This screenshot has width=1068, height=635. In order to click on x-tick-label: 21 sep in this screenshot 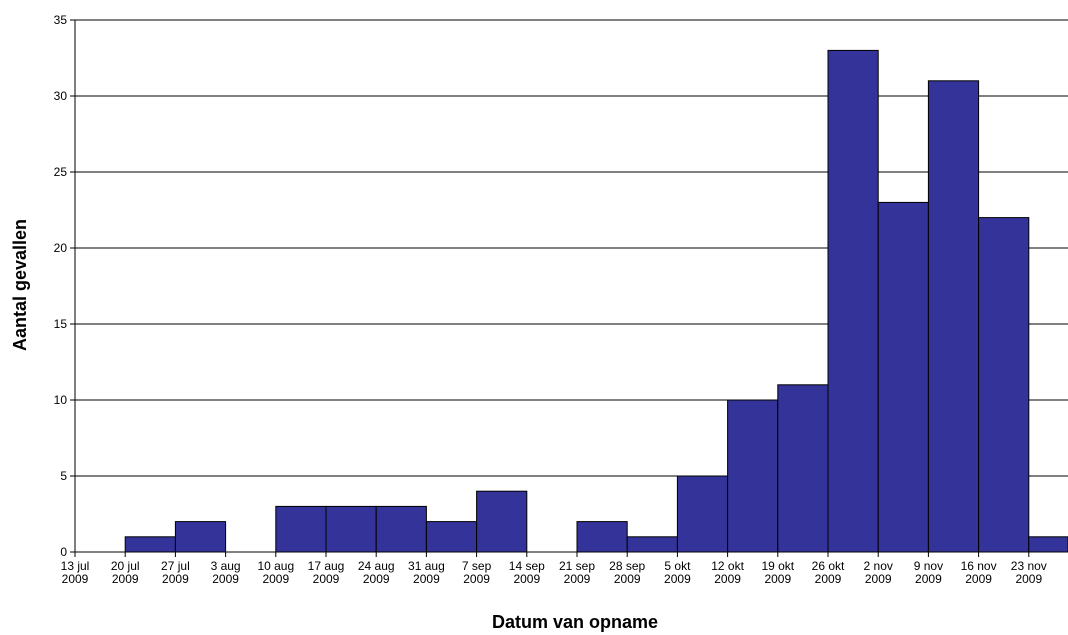, I will do `click(577, 566)`.